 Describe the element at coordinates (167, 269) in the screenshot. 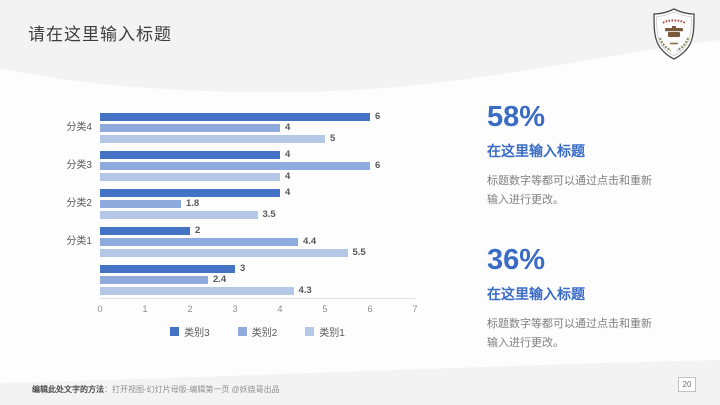

I see `bar-类别3-extra` at that location.